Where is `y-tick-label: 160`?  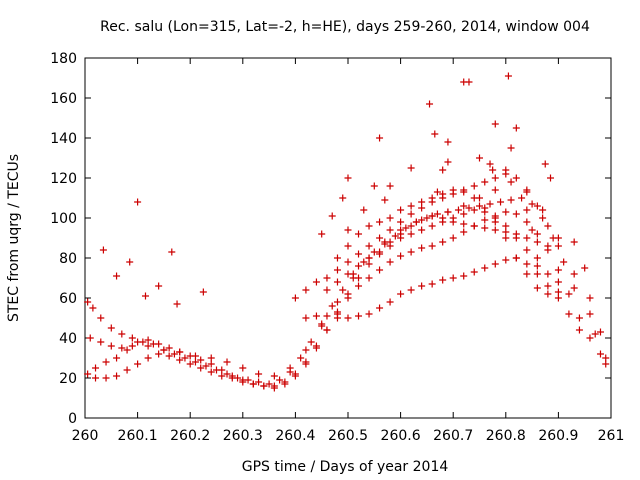 y-tick-label: 160 is located at coordinates (63, 99).